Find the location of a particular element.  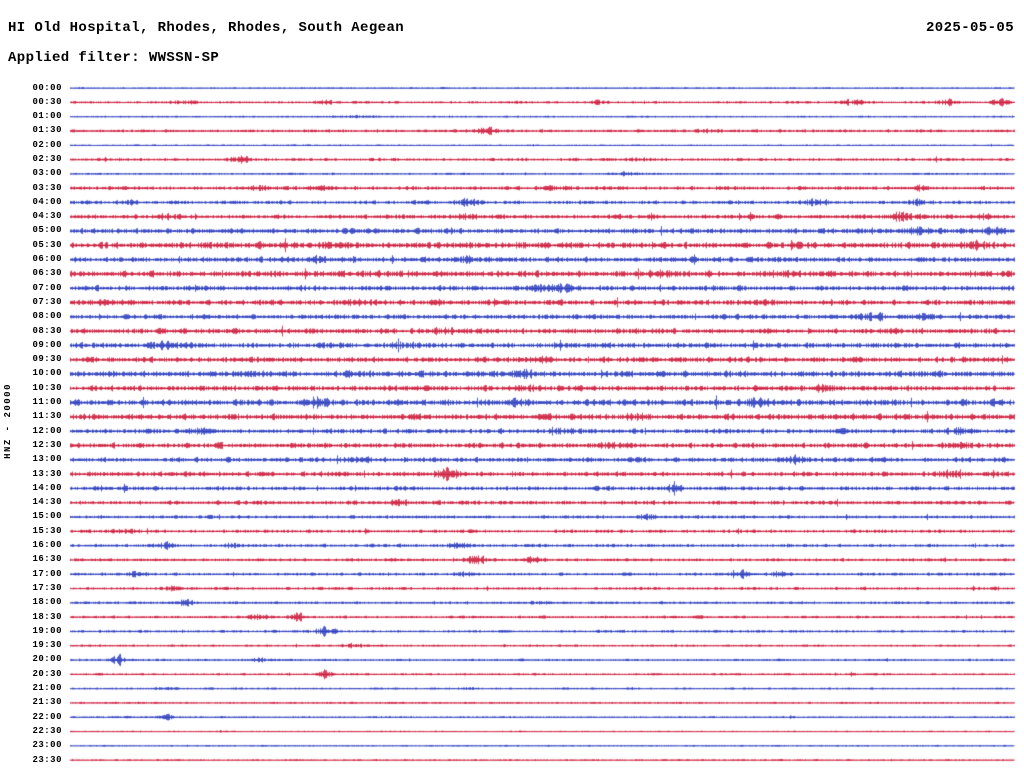

time-label: 21:30 is located at coordinates (47, 702).